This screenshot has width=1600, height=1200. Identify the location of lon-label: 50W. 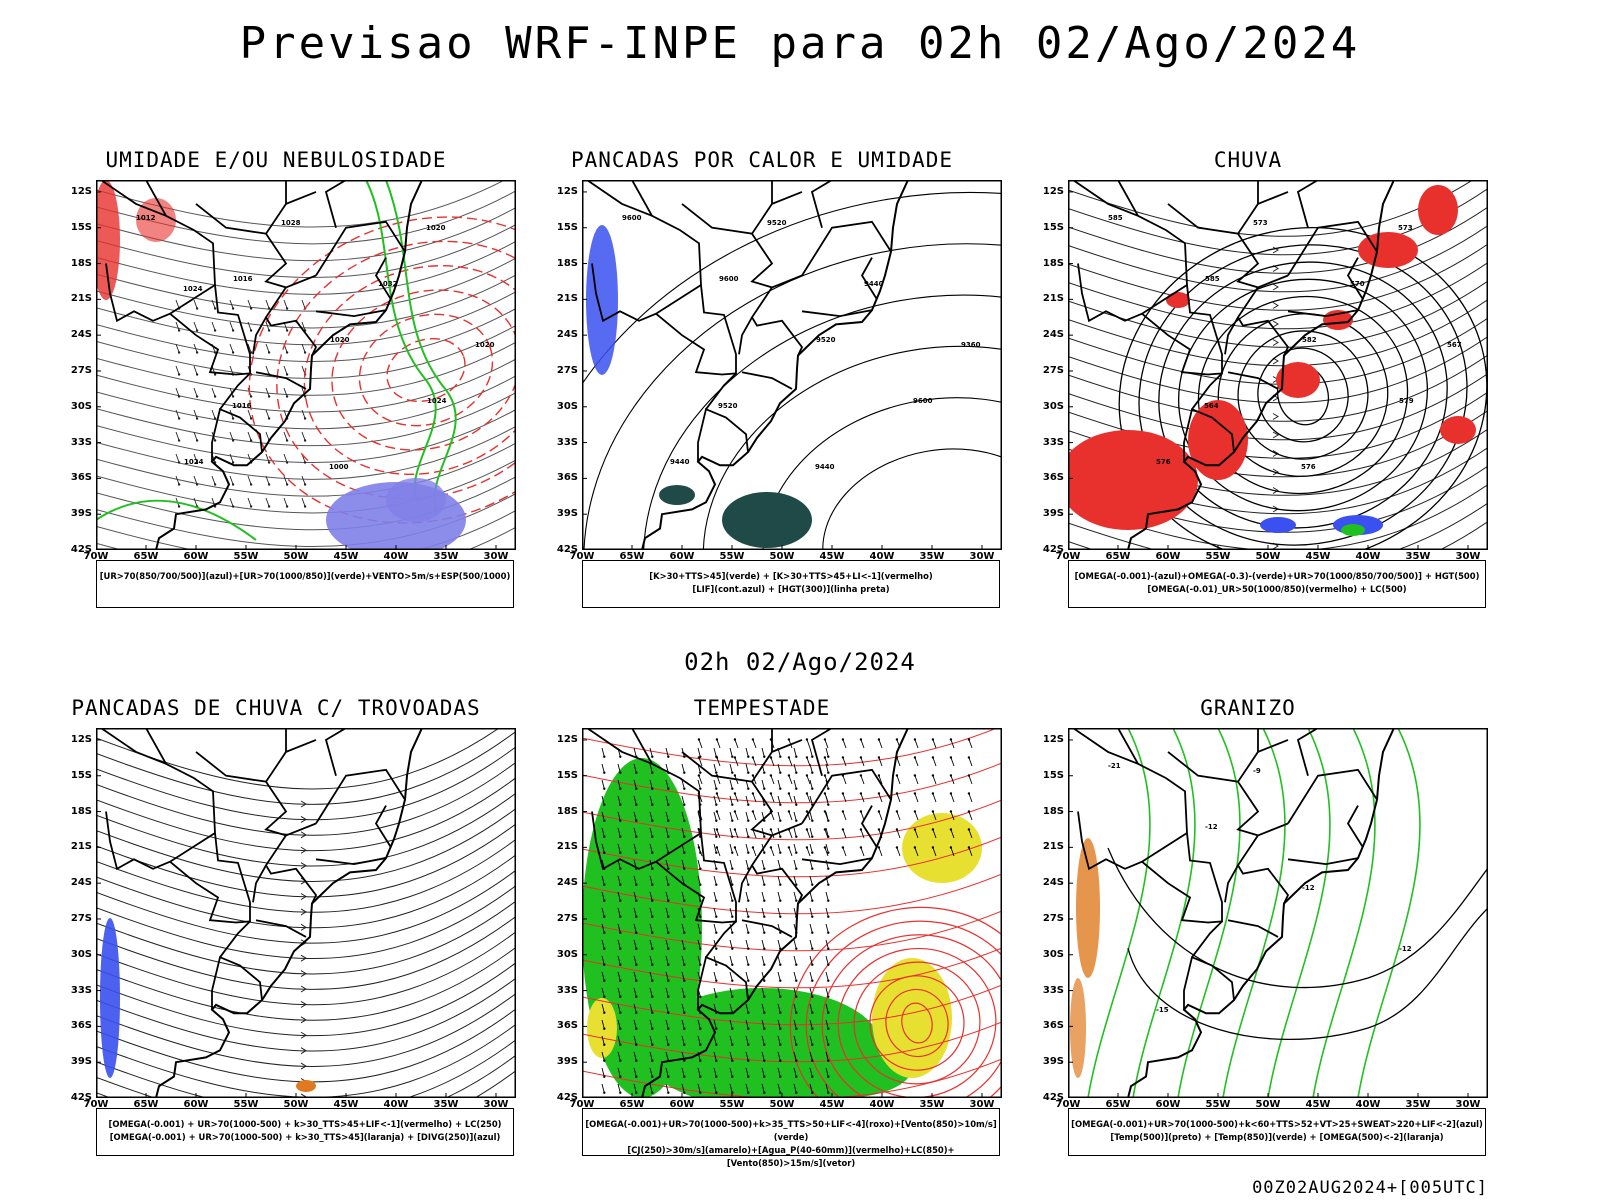
(296, 1104).